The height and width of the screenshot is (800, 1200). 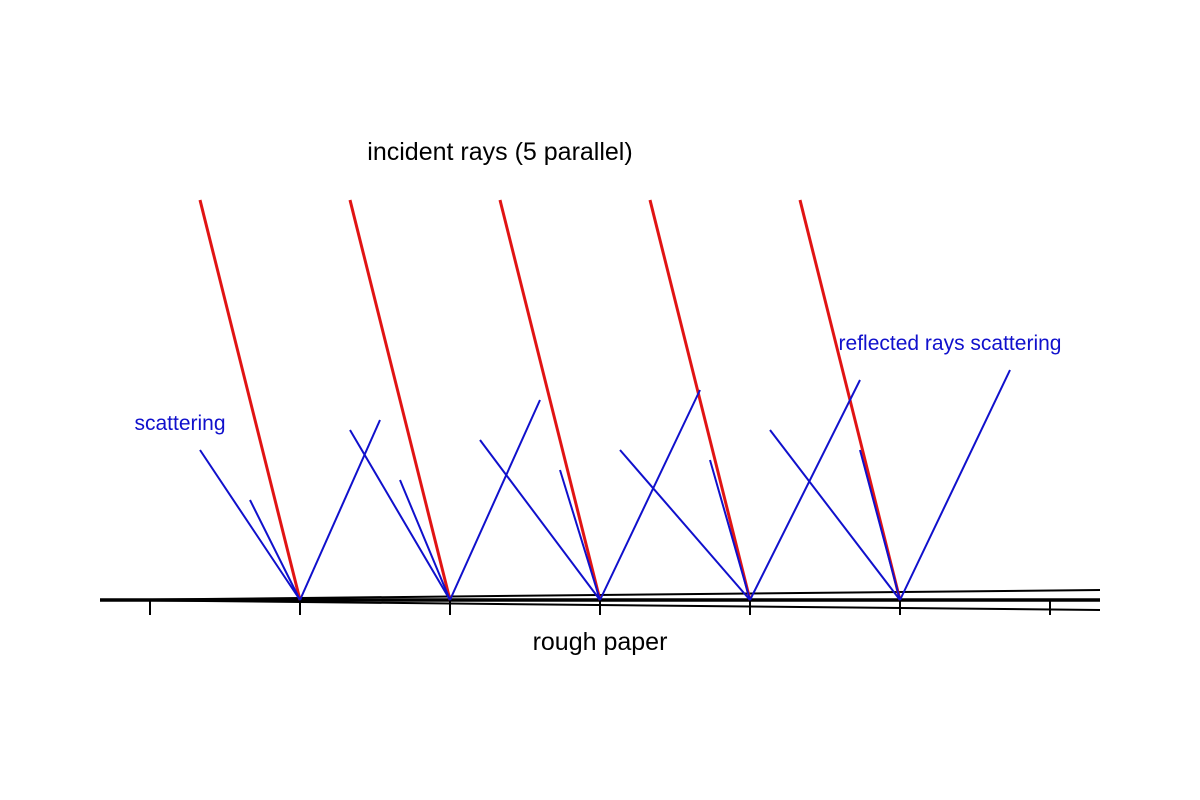 I want to click on surface-ticks, so click(x=600, y=607).